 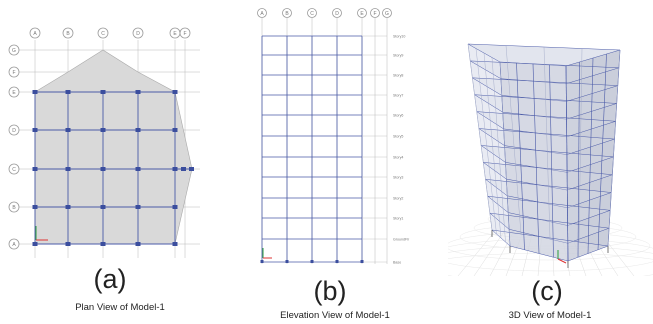 What do you see at coordinates (335, 315) in the screenshot?
I see `panel-b-caption: Elevation View of Model-1` at bounding box center [335, 315].